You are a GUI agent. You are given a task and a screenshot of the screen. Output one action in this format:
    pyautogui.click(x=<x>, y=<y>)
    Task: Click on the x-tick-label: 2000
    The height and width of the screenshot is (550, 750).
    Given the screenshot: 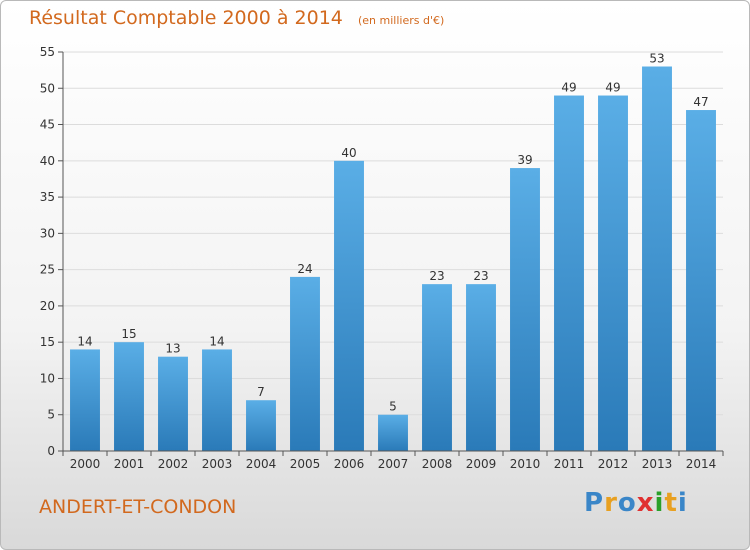 What is the action you would take?
    pyautogui.click(x=85, y=464)
    